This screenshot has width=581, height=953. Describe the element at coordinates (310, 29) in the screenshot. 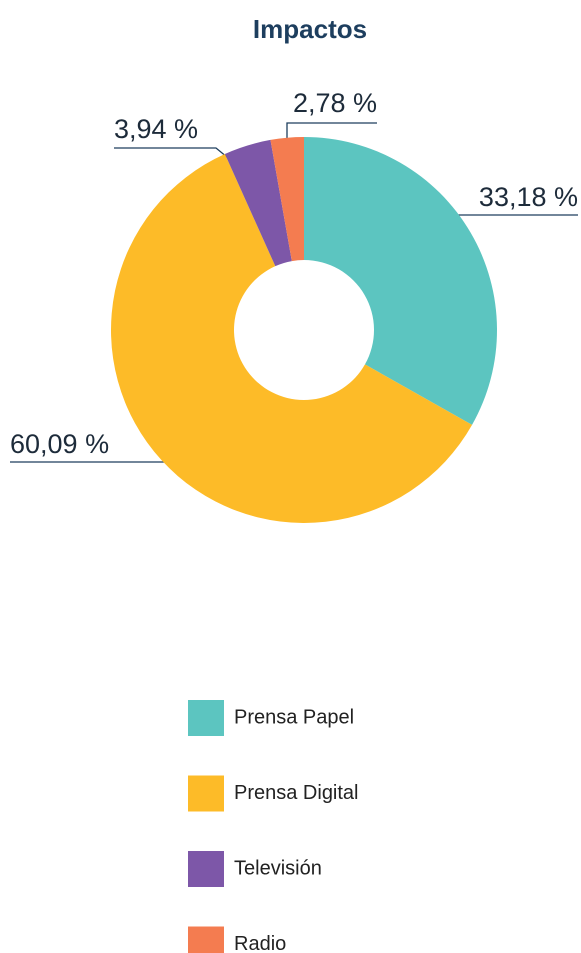

I see `chart-title: Impactos` at that location.